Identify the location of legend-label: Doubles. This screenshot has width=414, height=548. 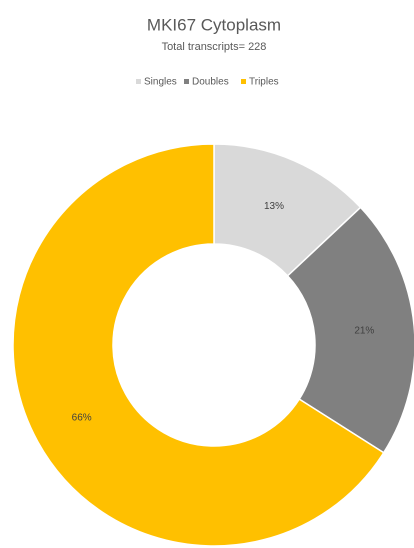
(210, 82).